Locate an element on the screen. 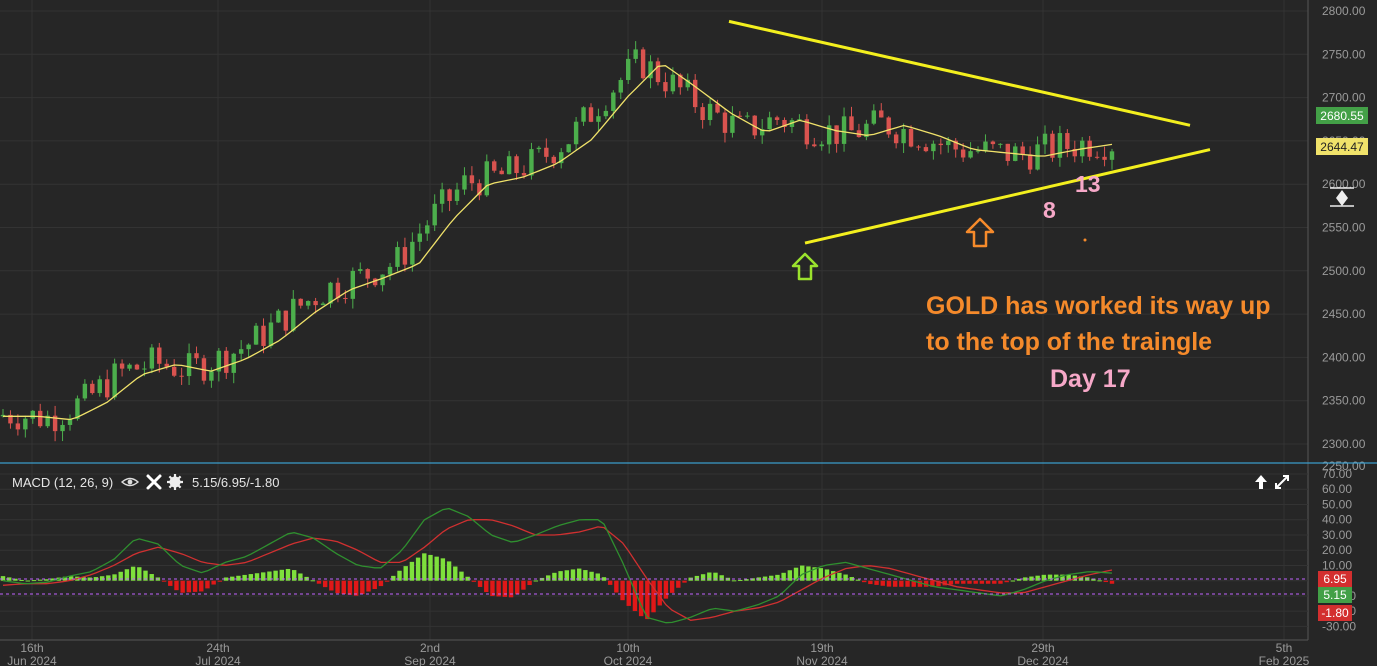  up-arrow-icon is located at coordinates (1261, 482).